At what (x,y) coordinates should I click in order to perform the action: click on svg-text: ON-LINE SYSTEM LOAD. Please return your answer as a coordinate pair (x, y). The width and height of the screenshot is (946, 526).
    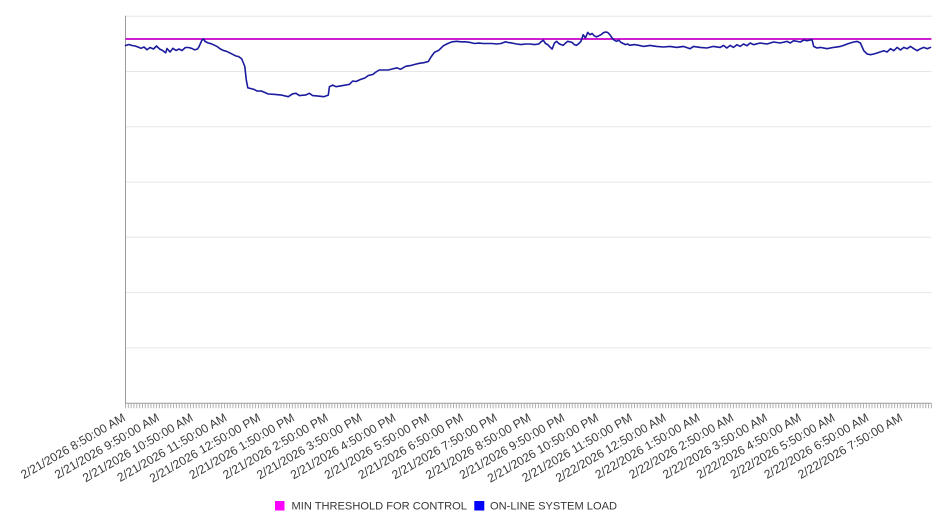
    Looking at the image, I should click on (553, 507).